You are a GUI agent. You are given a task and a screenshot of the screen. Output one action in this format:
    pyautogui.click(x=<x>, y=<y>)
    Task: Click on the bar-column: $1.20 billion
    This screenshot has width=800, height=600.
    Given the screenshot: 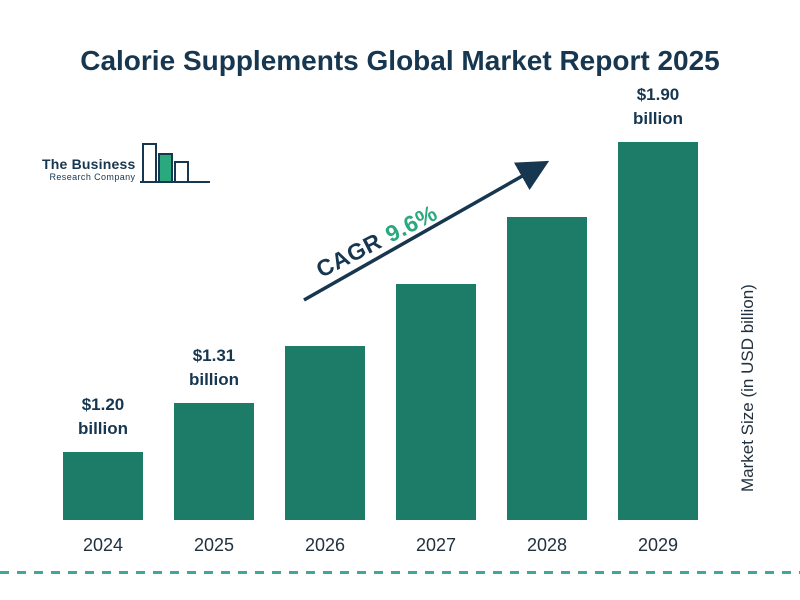 What is the action you would take?
    pyautogui.click(x=103, y=456)
    